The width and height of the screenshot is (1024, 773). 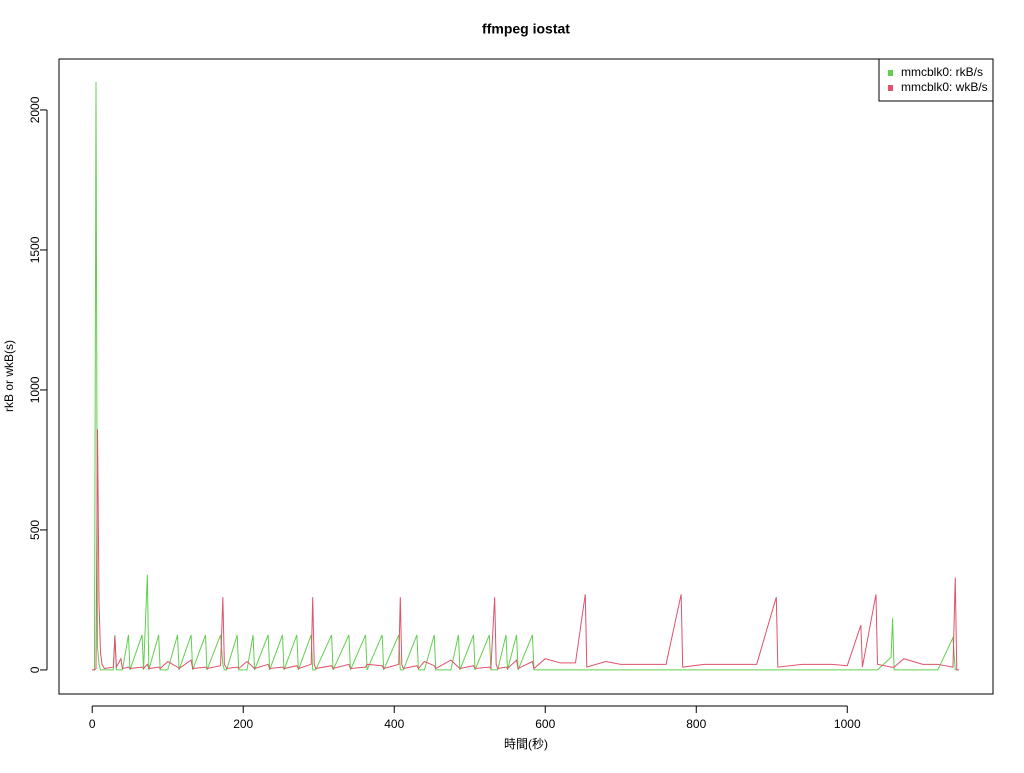 What do you see at coordinates (545, 724) in the screenshot?
I see `x-tick-label: 600` at bounding box center [545, 724].